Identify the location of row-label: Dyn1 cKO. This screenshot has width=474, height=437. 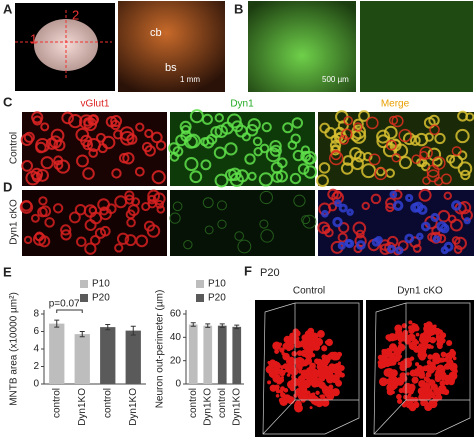
(14, 222).